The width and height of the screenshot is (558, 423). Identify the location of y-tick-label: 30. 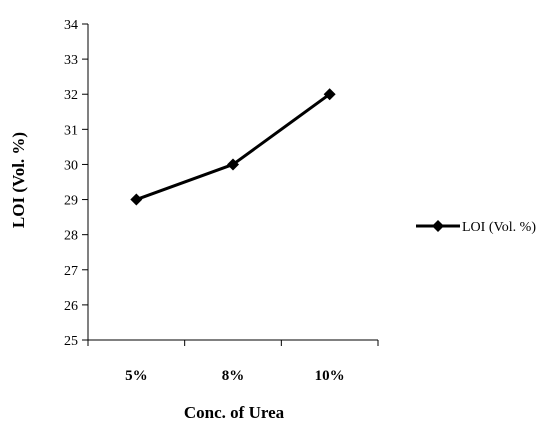
(71, 165).